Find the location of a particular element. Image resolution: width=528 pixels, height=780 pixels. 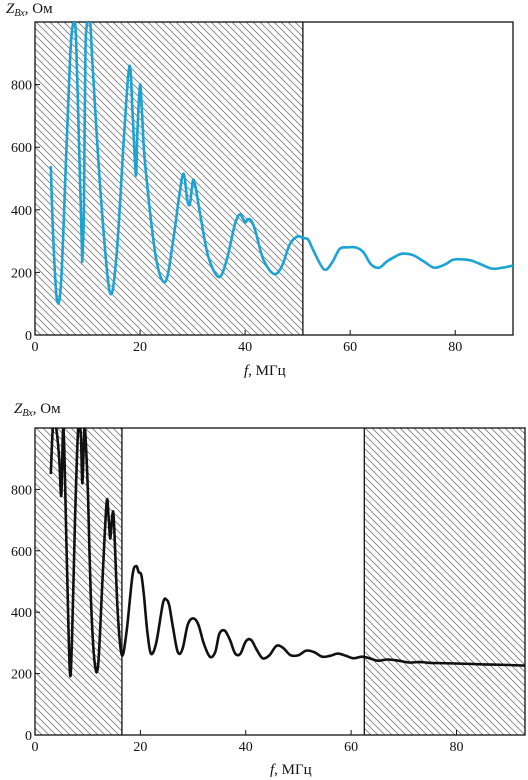

chart-top-x-tick-label: 0 is located at coordinates (35, 347).